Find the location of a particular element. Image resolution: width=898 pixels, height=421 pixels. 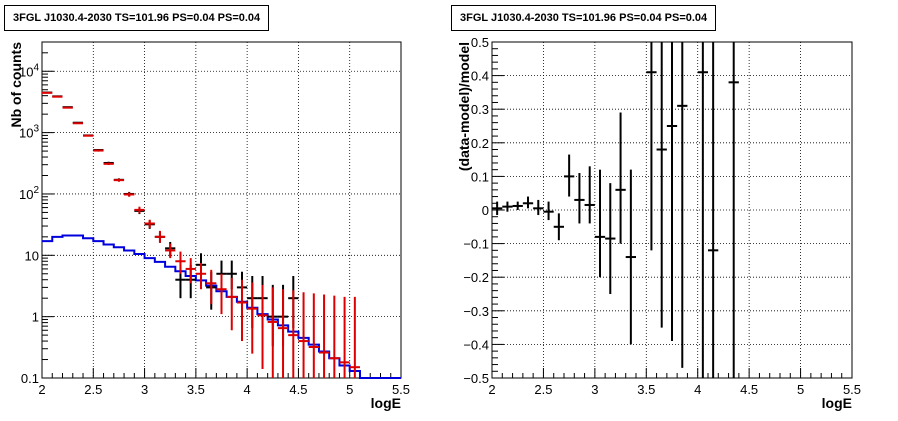

y-tick-label: −0.1 is located at coordinates (476, 244).